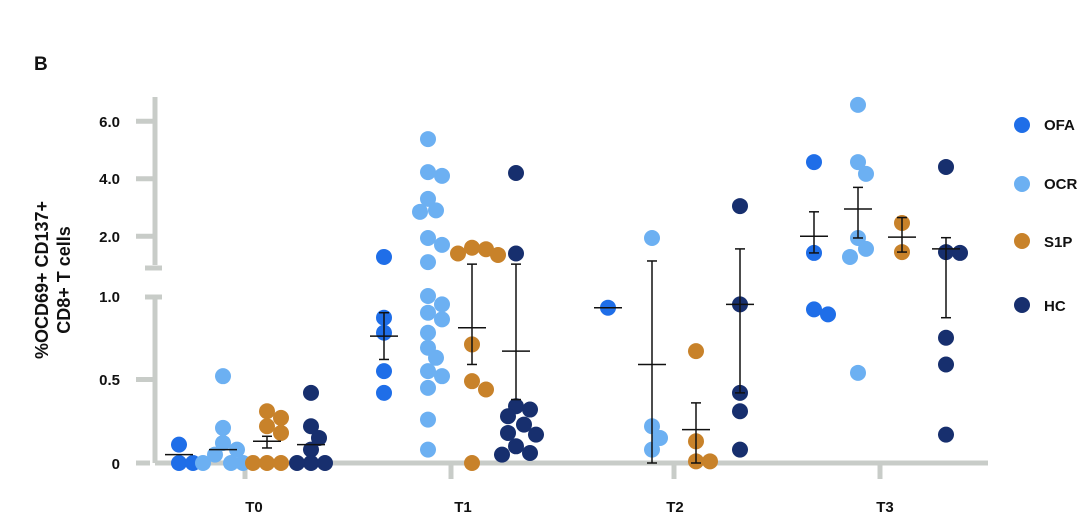 The width and height of the screenshot is (1080, 518). What do you see at coordinates (254, 507) in the screenshot?
I see `x-tick-label: T0` at bounding box center [254, 507].